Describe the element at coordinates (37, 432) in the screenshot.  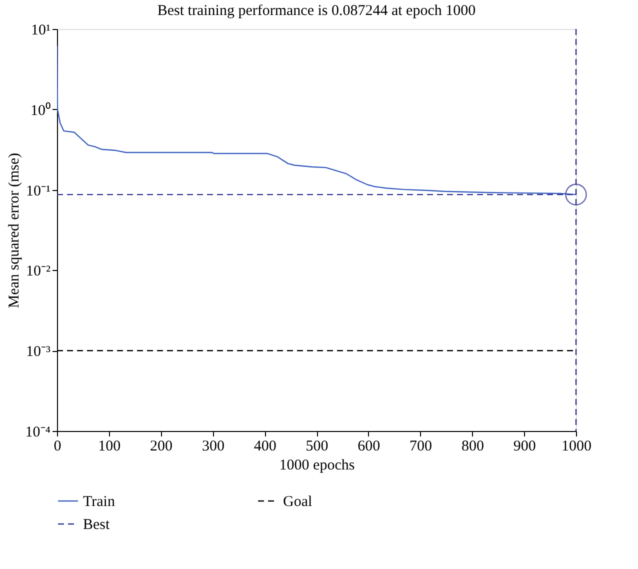
I see `y-tick-label: 10⁻⁴` at that location.